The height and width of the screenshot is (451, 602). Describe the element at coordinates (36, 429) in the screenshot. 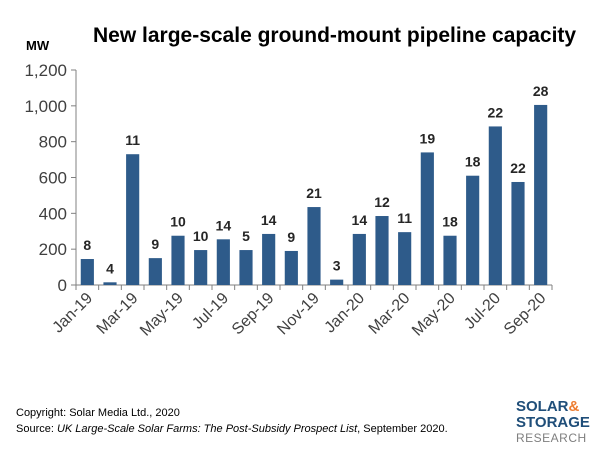

I see `source-prefix: Source:` at that location.